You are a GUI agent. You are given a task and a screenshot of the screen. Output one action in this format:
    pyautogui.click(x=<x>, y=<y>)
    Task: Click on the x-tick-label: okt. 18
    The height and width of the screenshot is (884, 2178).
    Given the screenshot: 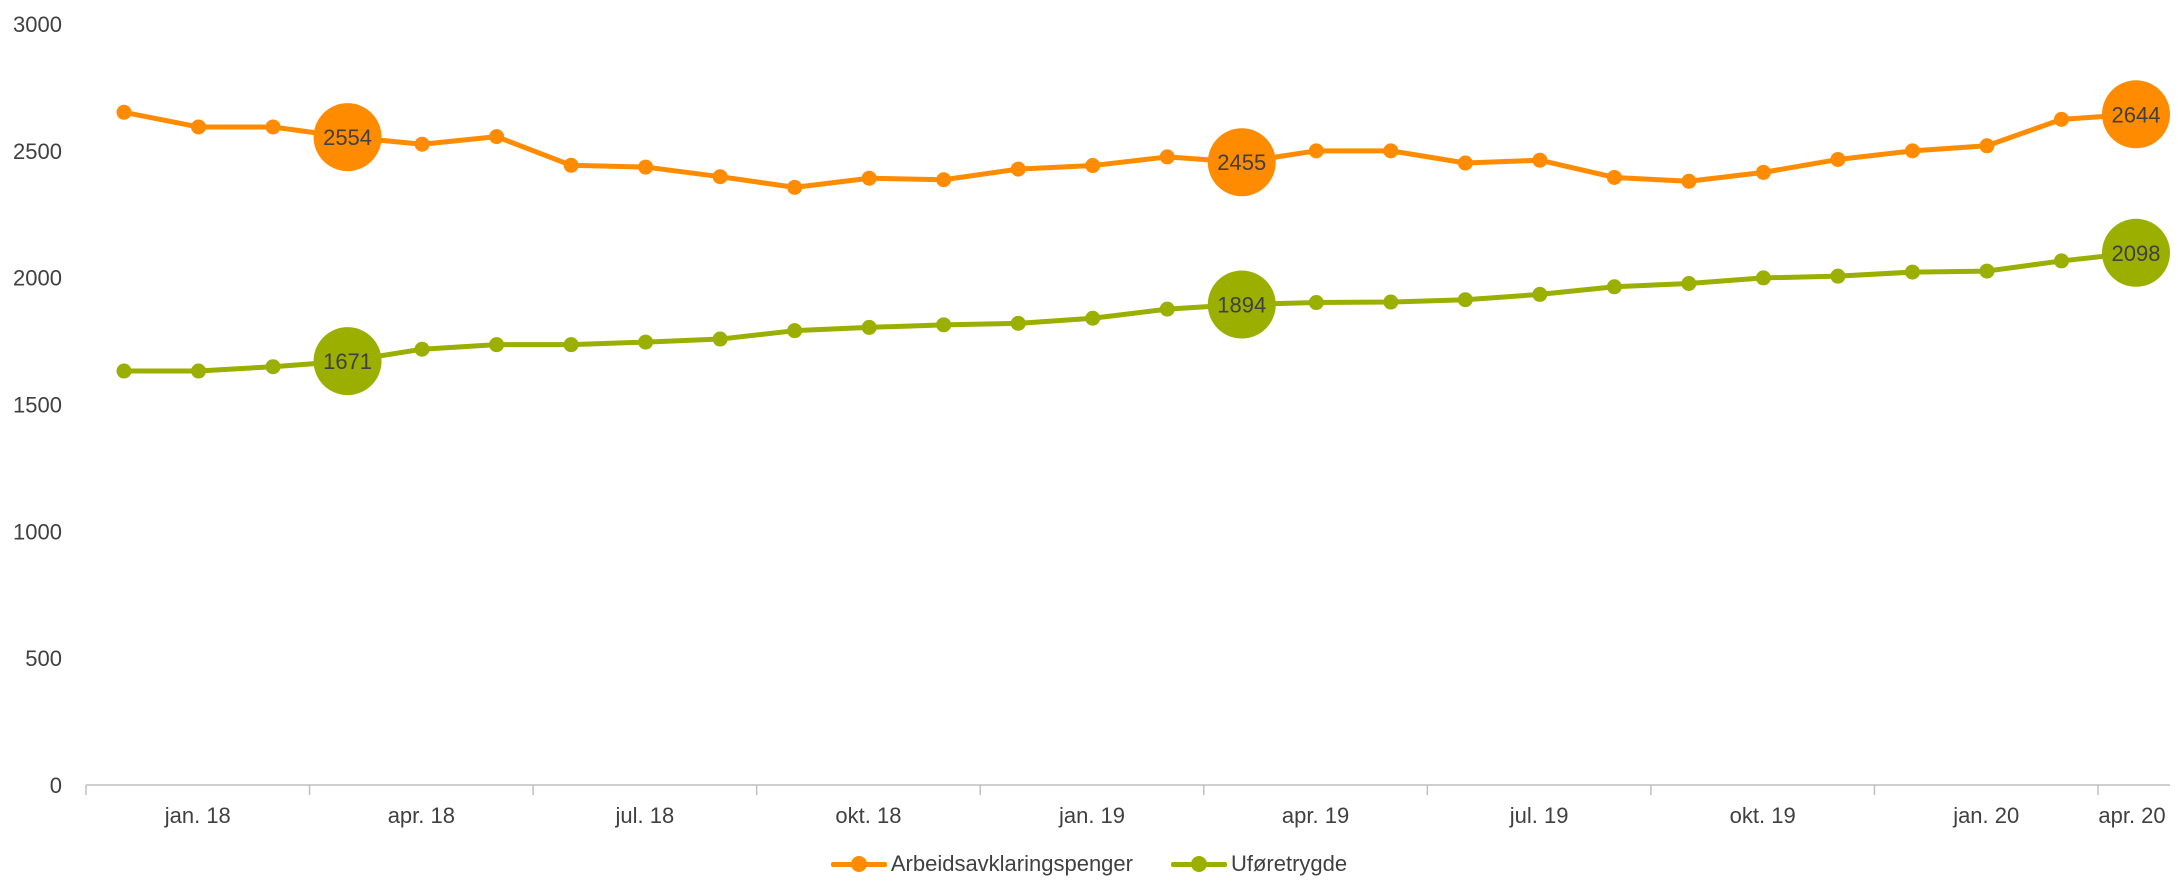 What is the action you would take?
    pyautogui.click(x=868, y=815)
    